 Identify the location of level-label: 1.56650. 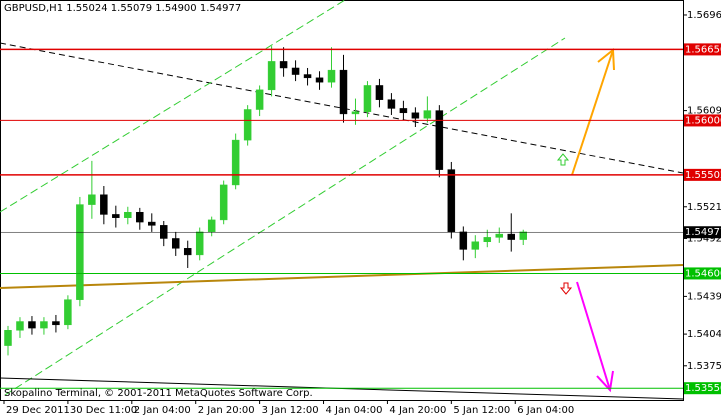
(703, 49).